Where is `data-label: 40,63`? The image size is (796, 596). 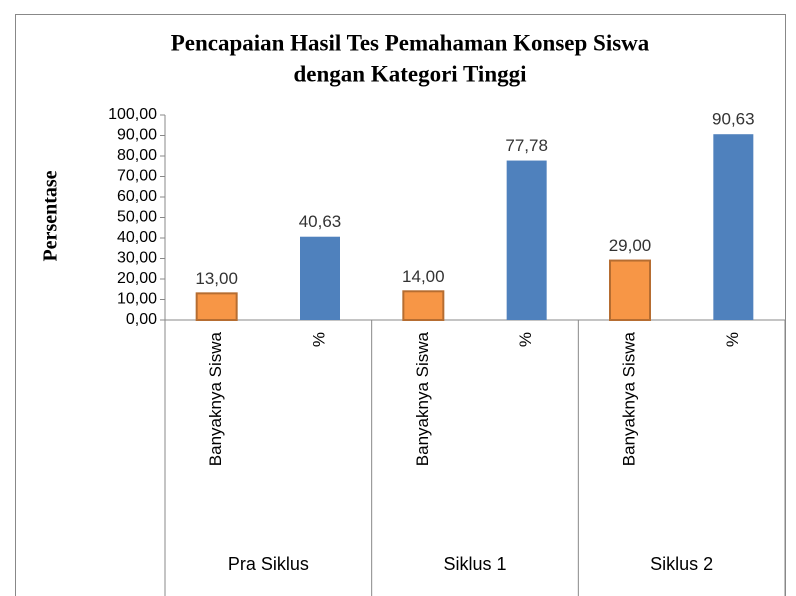 data-label: 40,63 is located at coordinates (320, 221).